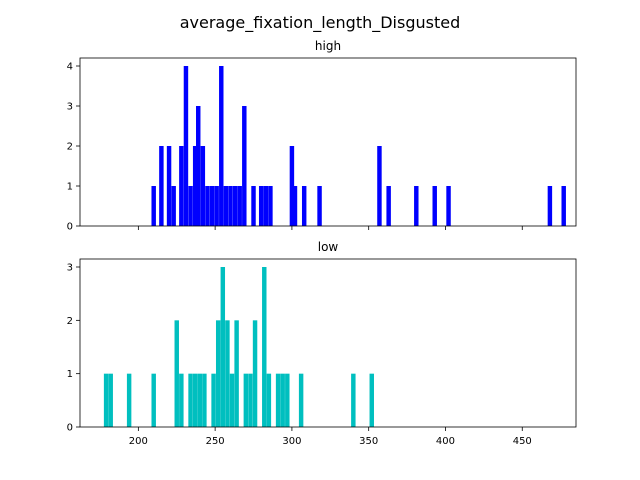 Image resolution: width=640 pixels, height=480 pixels. What do you see at coordinates (70, 321) in the screenshot?
I see `y-tick-label-low-2: 2` at bounding box center [70, 321].